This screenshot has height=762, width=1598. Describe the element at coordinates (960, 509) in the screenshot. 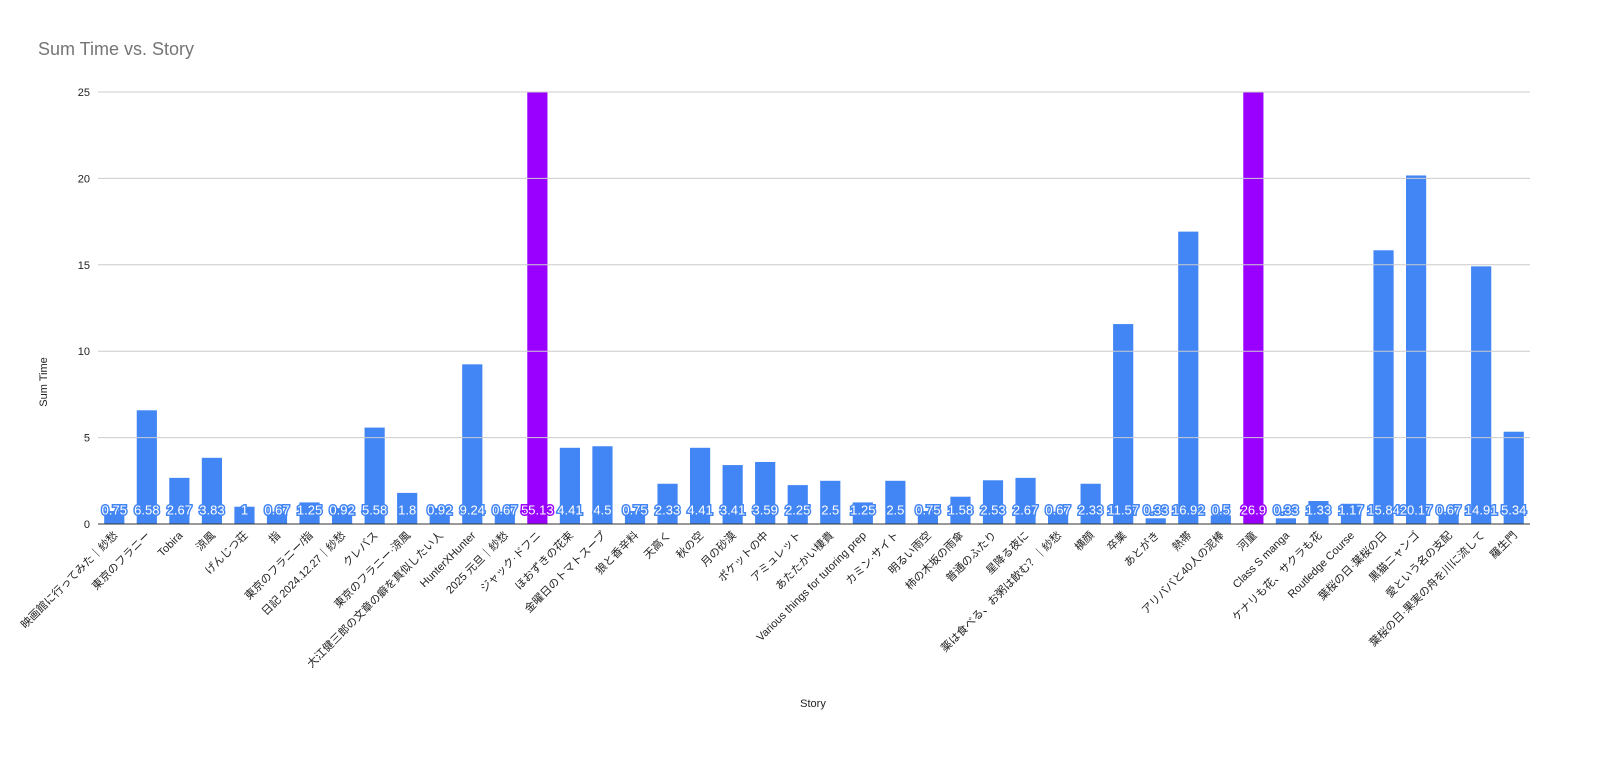

I see `data-label: 1.58` at that location.